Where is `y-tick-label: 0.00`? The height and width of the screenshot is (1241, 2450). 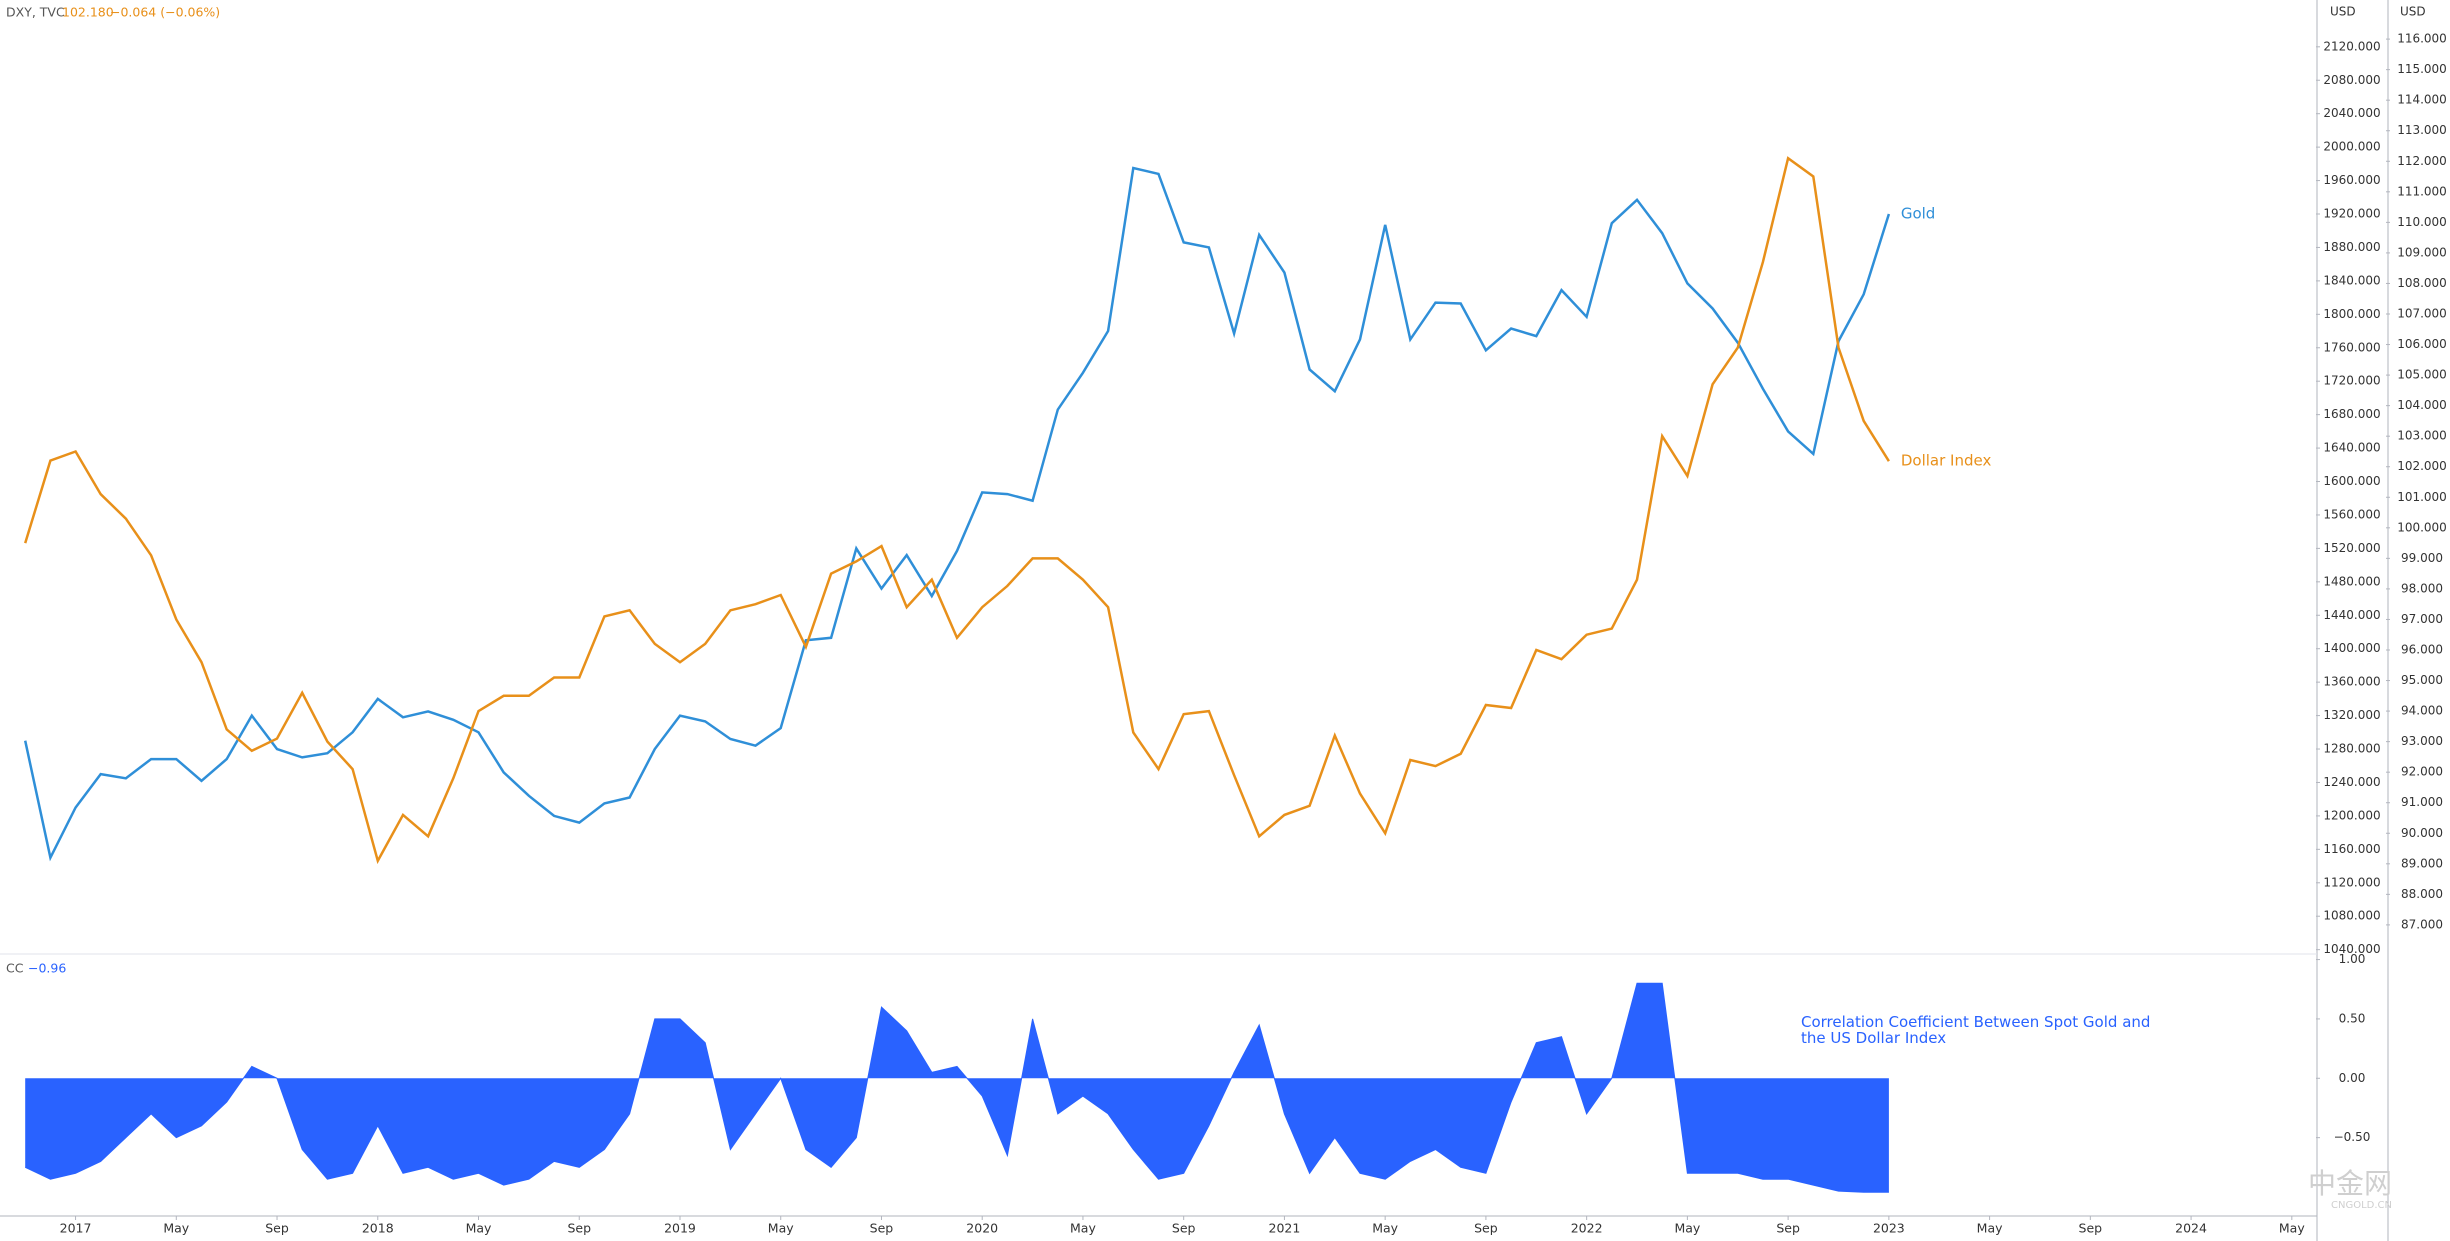
y-tick-label: 0.00 is located at coordinates (2352, 1078).